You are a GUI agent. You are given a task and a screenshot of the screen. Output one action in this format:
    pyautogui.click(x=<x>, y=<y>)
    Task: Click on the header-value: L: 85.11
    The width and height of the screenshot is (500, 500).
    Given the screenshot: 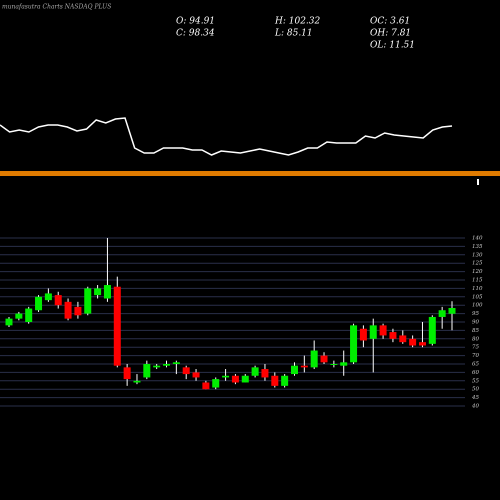 What is the action you would take?
    pyautogui.click(x=293, y=34)
    